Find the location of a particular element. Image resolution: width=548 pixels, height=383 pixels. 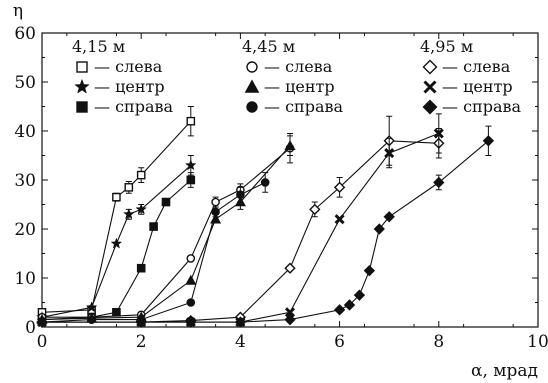

legend-group: 4,15 м— слева— центр— справа is located at coordinates (123, 76).